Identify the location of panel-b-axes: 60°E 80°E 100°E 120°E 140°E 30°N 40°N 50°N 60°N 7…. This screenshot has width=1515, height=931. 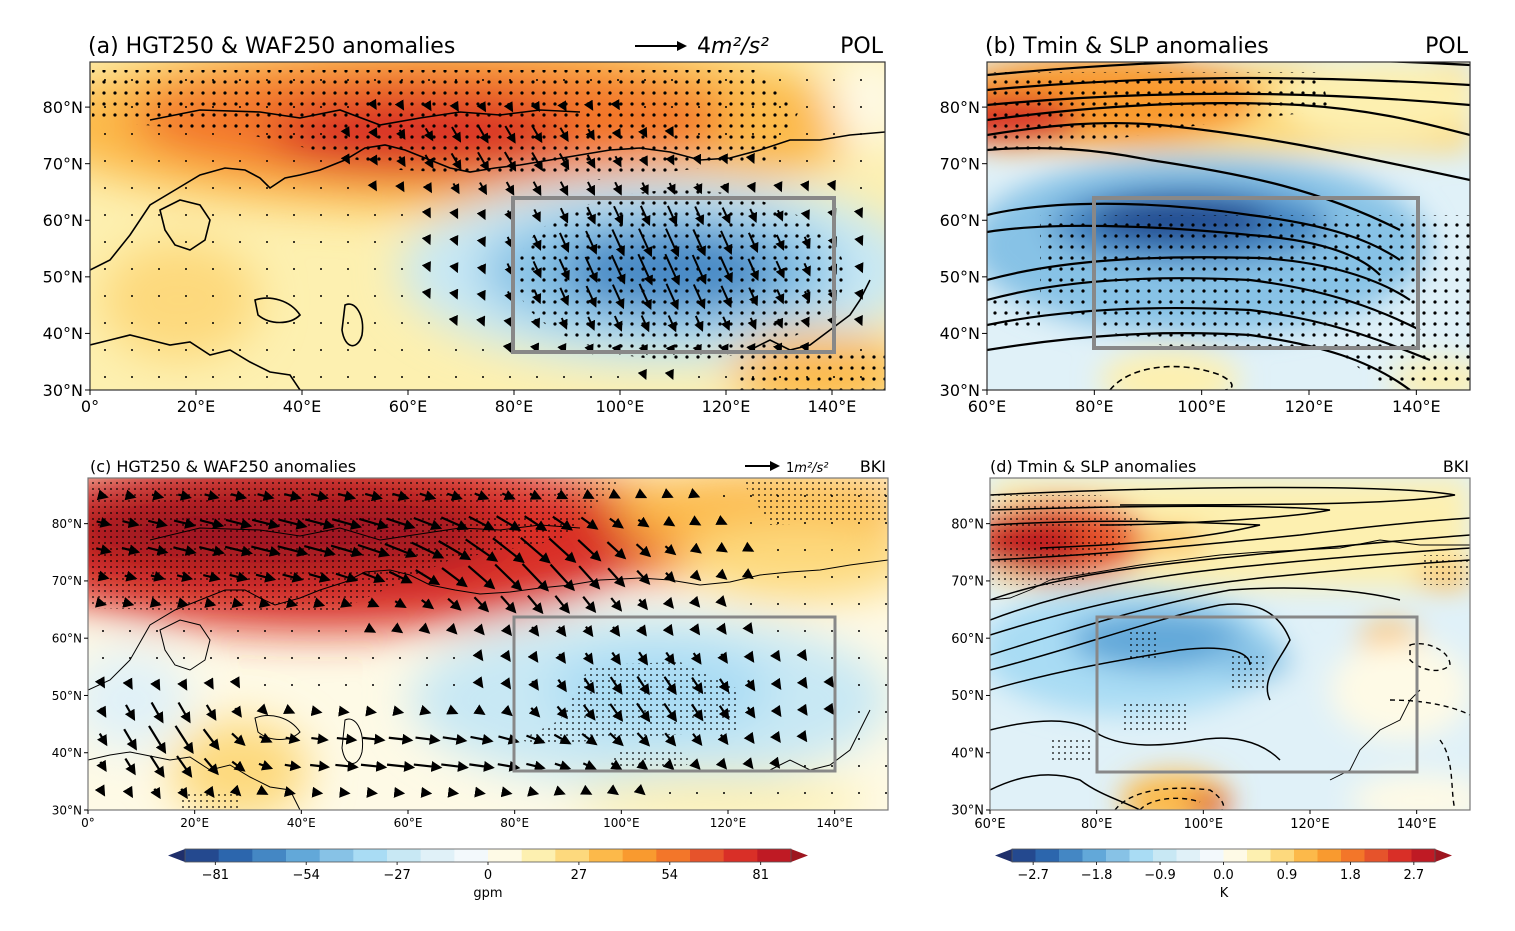
(1190, 257).